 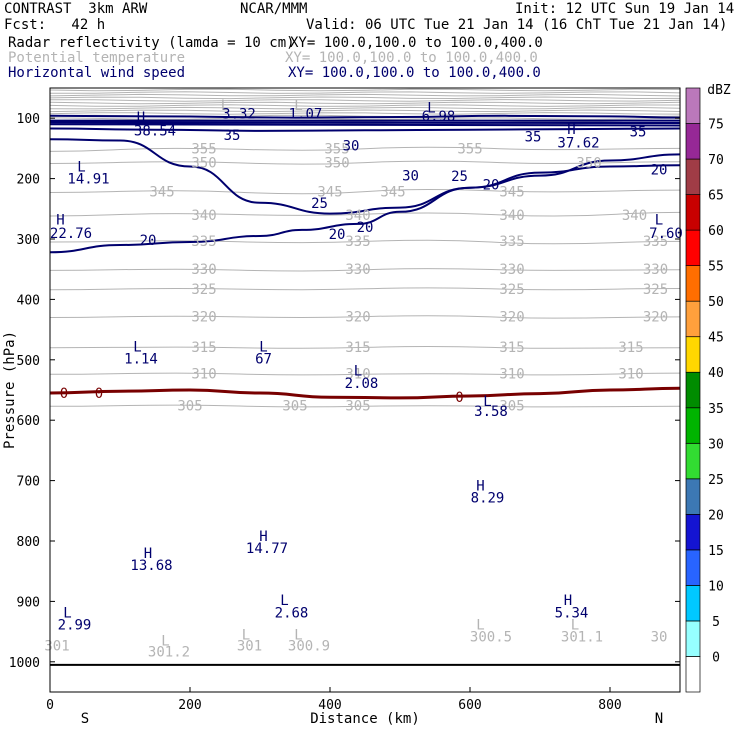 I want to click on contour-extremum-label: 14.91, so click(x=88, y=180).